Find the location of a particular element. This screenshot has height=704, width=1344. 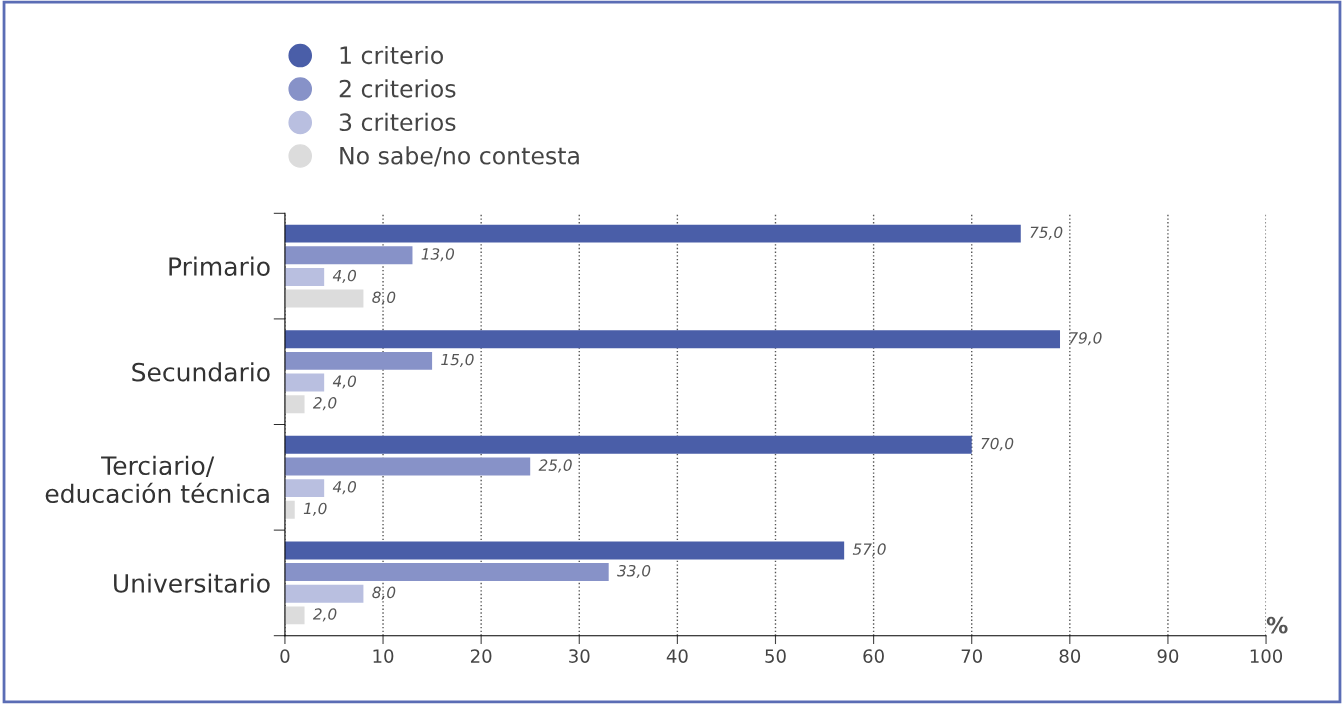

x-axis-title: % is located at coordinates (1277, 625).